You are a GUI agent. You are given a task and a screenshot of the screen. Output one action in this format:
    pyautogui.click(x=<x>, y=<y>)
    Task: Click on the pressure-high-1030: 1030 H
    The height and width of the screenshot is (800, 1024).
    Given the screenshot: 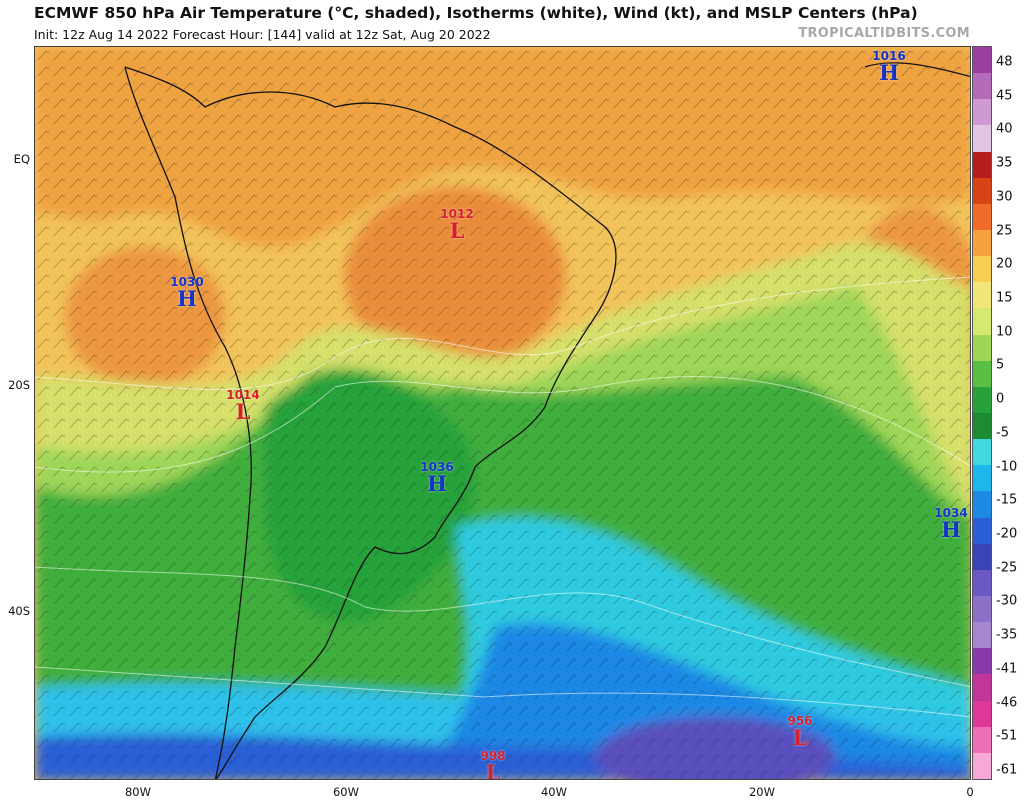 What is the action you would take?
    pyautogui.click(x=187, y=293)
    